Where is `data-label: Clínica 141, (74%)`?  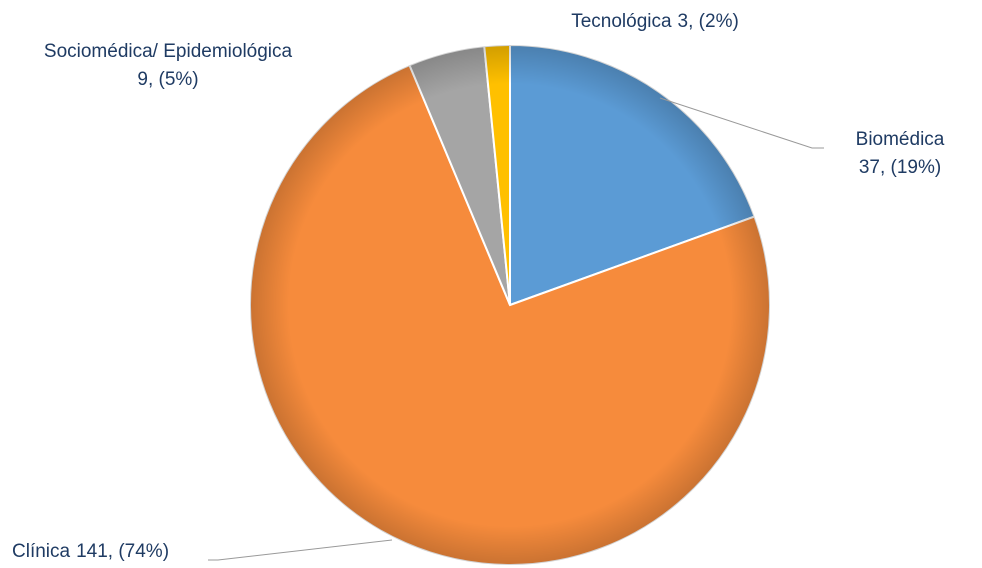
data-label: Clínica 141, (74%) is located at coordinates (90, 551).